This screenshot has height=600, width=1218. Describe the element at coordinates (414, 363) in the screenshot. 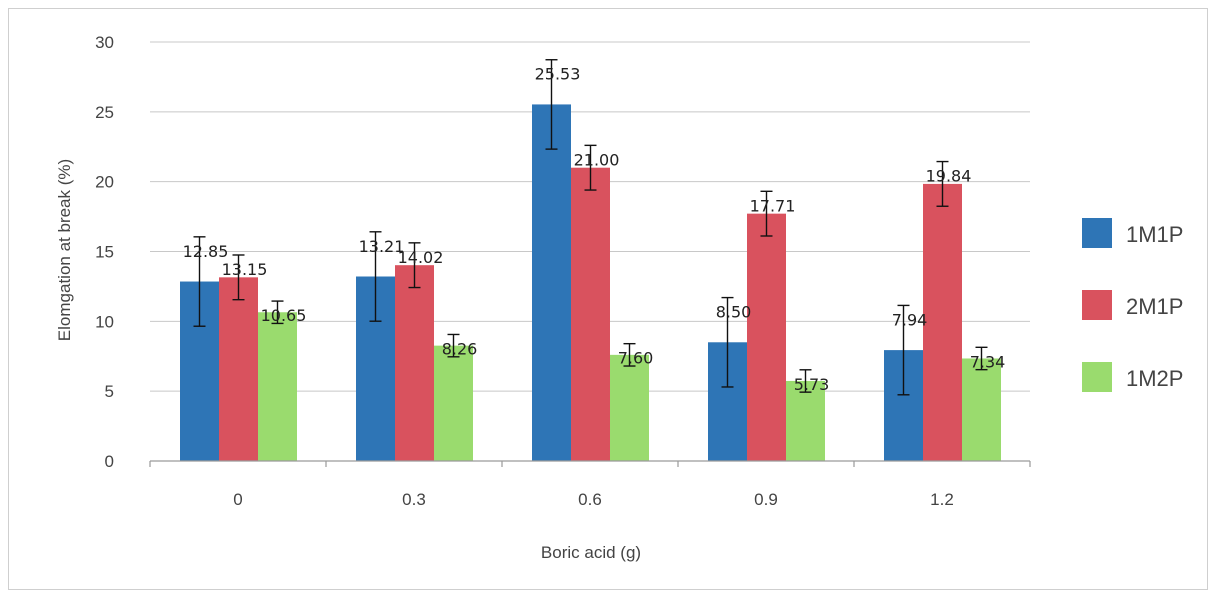

I see `bar-2M1P-0.3` at that location.